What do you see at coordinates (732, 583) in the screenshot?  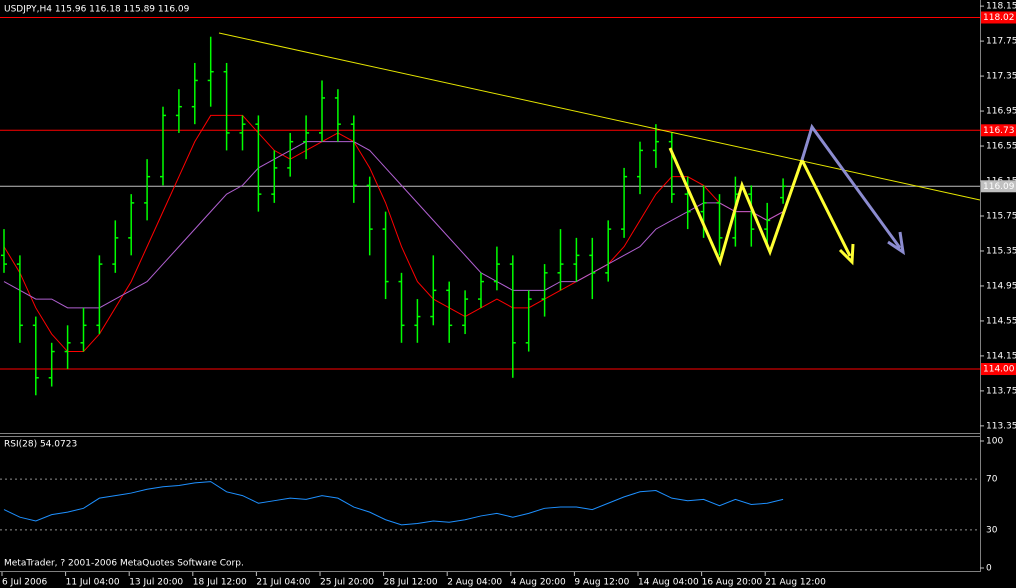 I see `x-tick-label: 16 Aug 20:00` at bounding box center [732, 583].